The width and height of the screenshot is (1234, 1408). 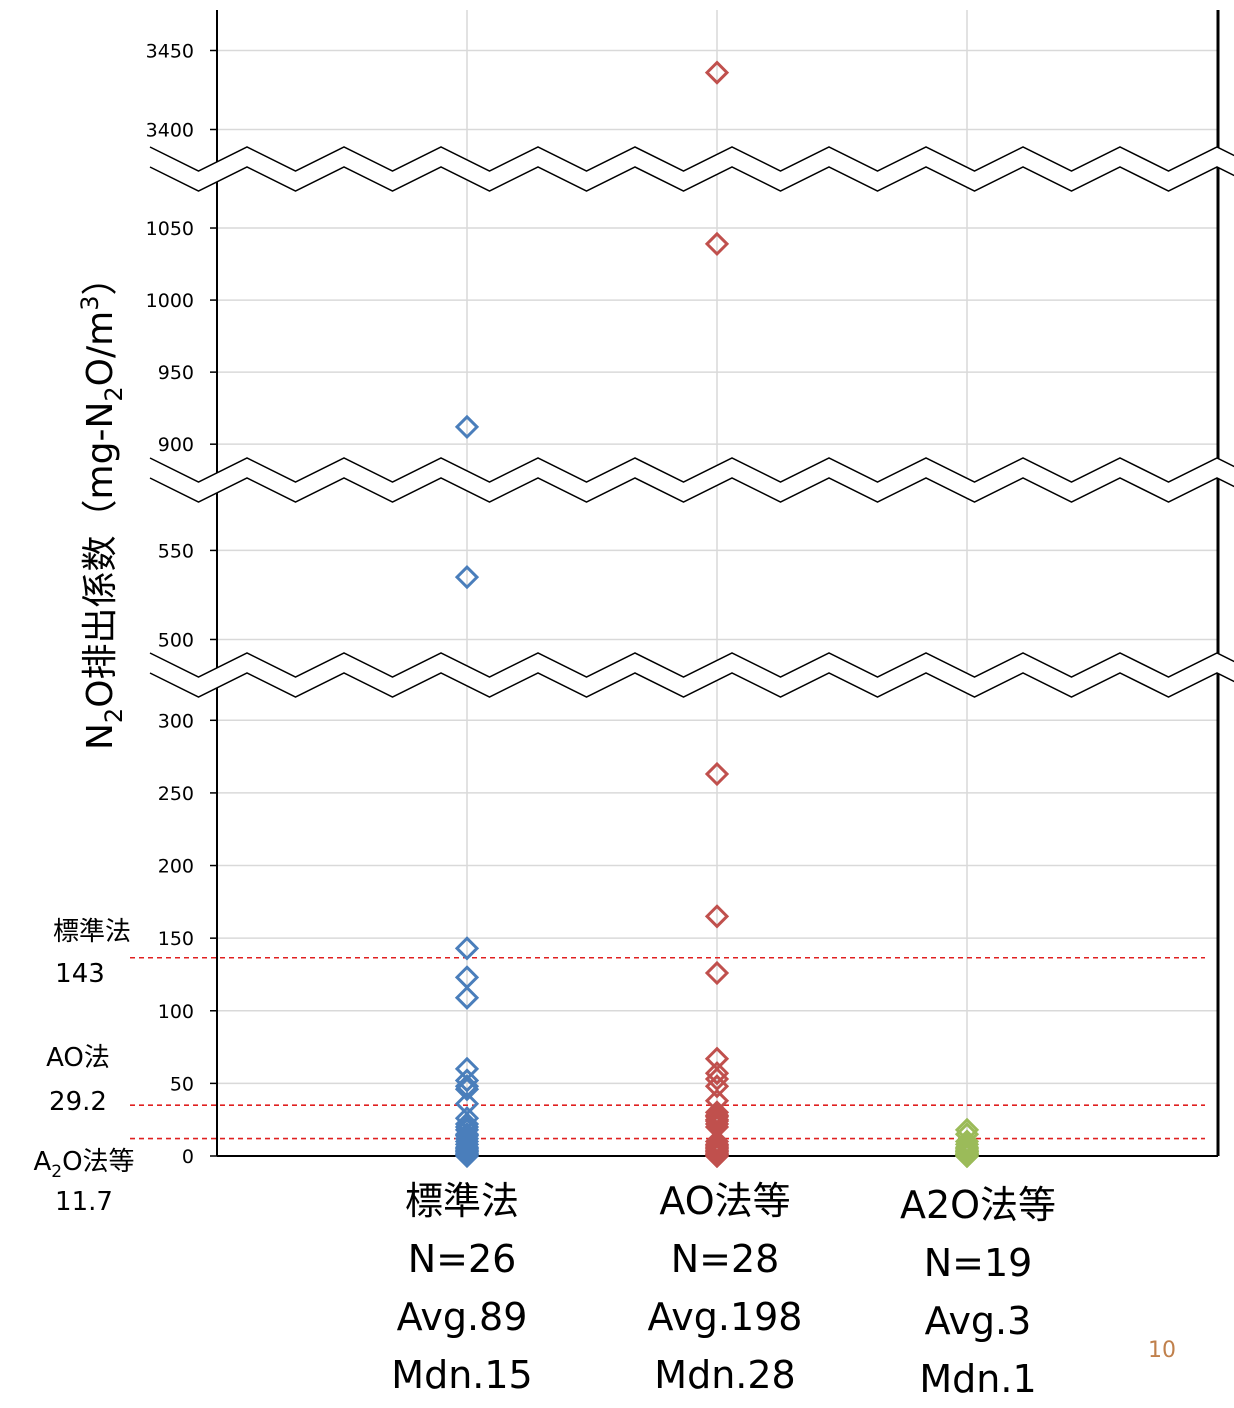 What do you see at coordinates (92, 932) in the screenshot?
I see `ref-label-standard: 標準法` at bounding box center [92, 932].